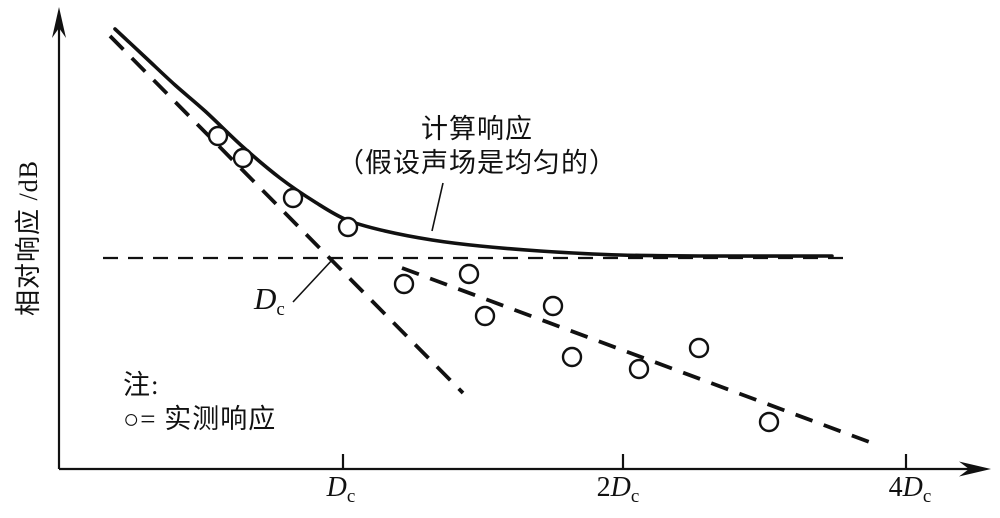 This screenshot has height=518, width=1000. I want to click on dc-crossing-sub: c, so click(280, 309).